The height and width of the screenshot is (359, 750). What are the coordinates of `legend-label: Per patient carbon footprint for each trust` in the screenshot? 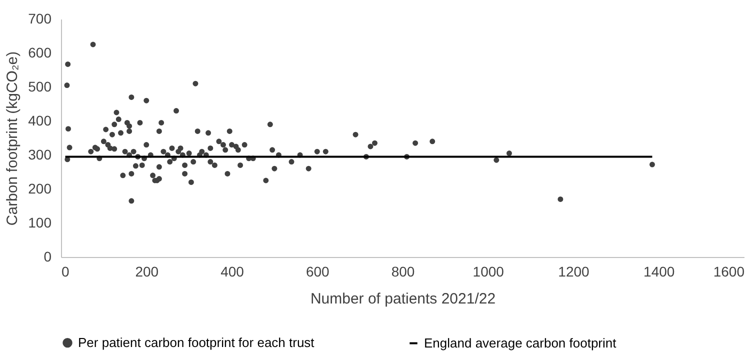 It's located at (196, 342).